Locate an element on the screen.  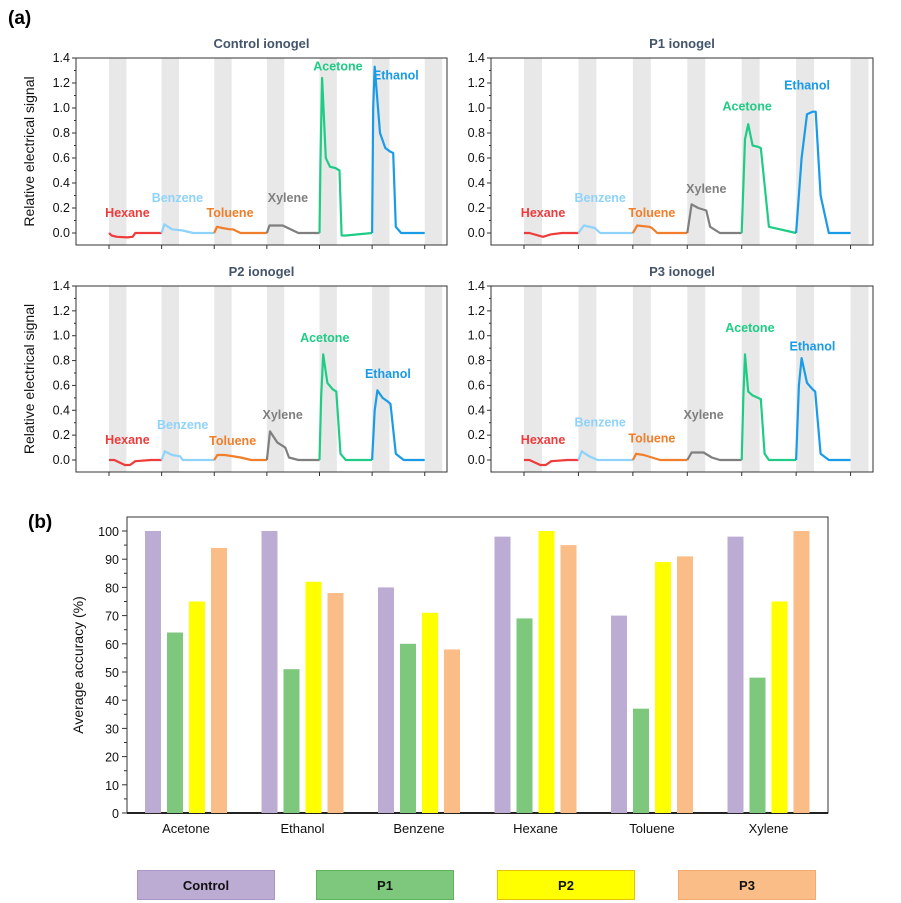
legend-item-p3: P3 is located at coordinates (747, 885).